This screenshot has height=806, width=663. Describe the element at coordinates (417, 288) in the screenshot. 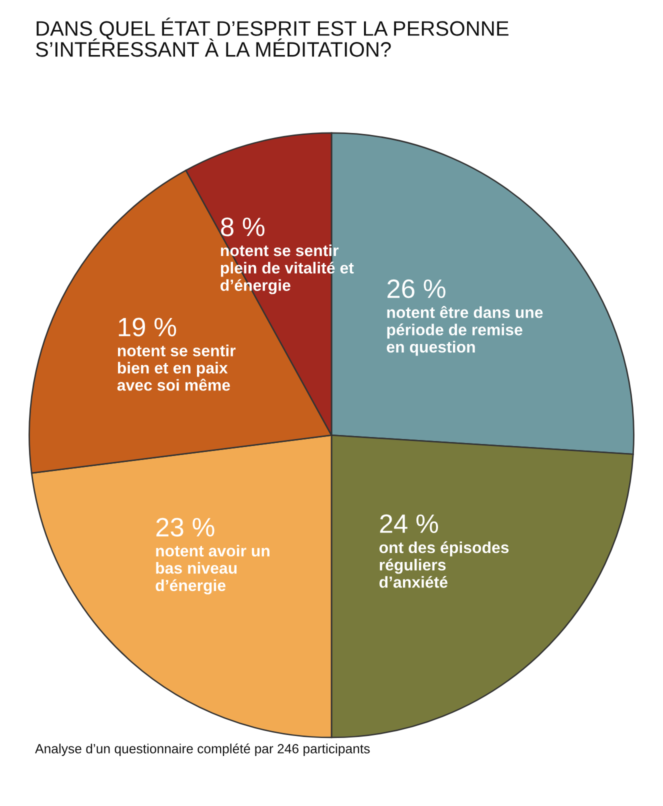

I see `data-label: 26 %` at that location.